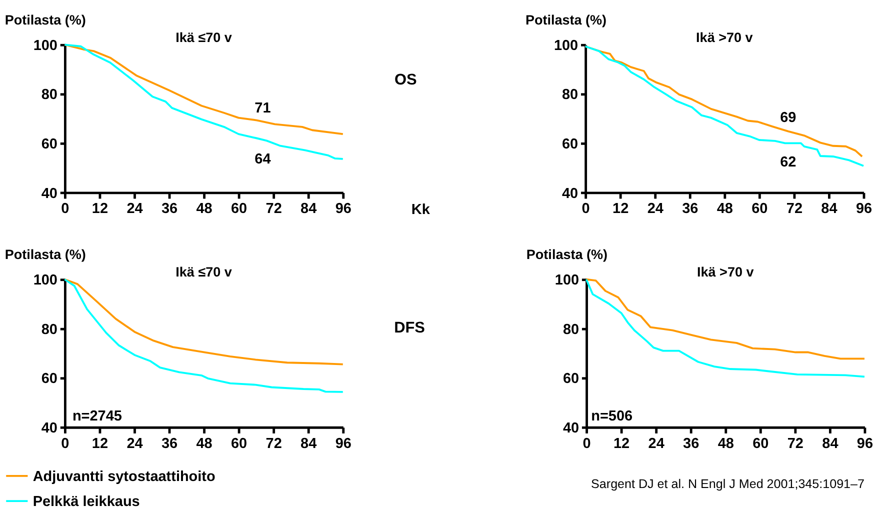 The height and width of the screenshot is (513, 878). What do you see at coordinates (86, 502) in the screenshot?
I see `legend-label: Pelkkä leikkaus` at bounding box center [86, 502].